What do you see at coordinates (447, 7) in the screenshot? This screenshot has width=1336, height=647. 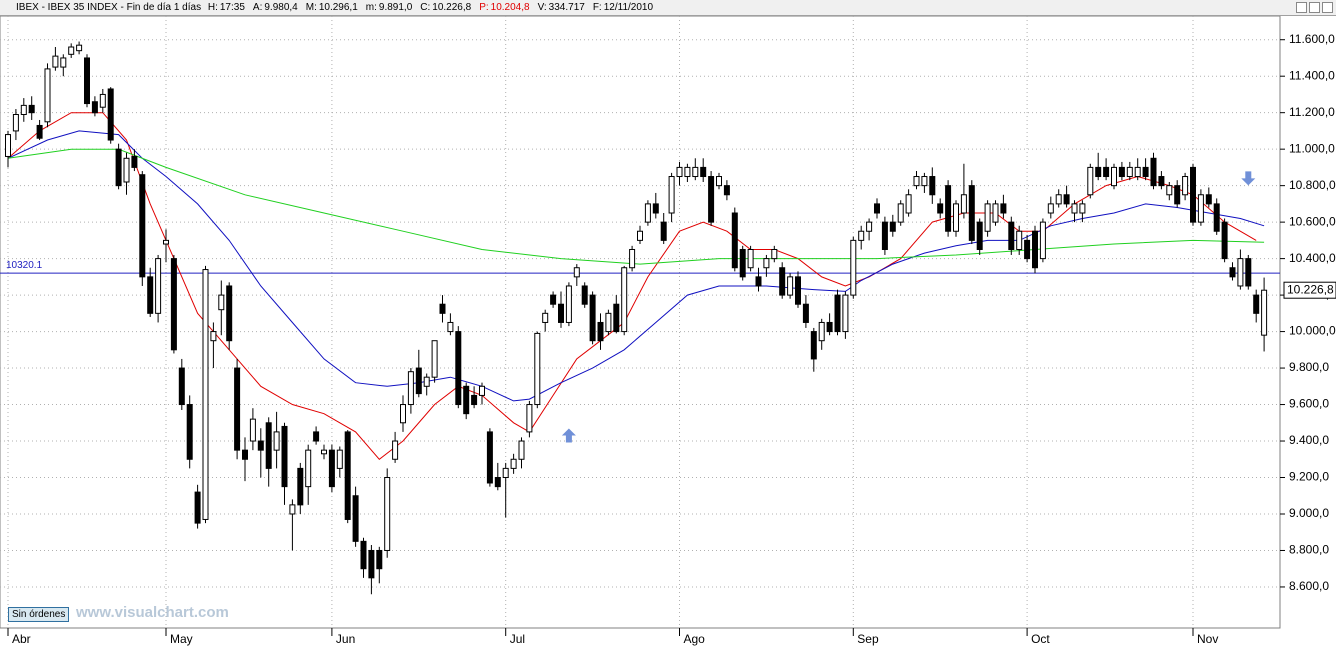 I see `info-item: C: 10.226,8` at bounding box center [447, 7].